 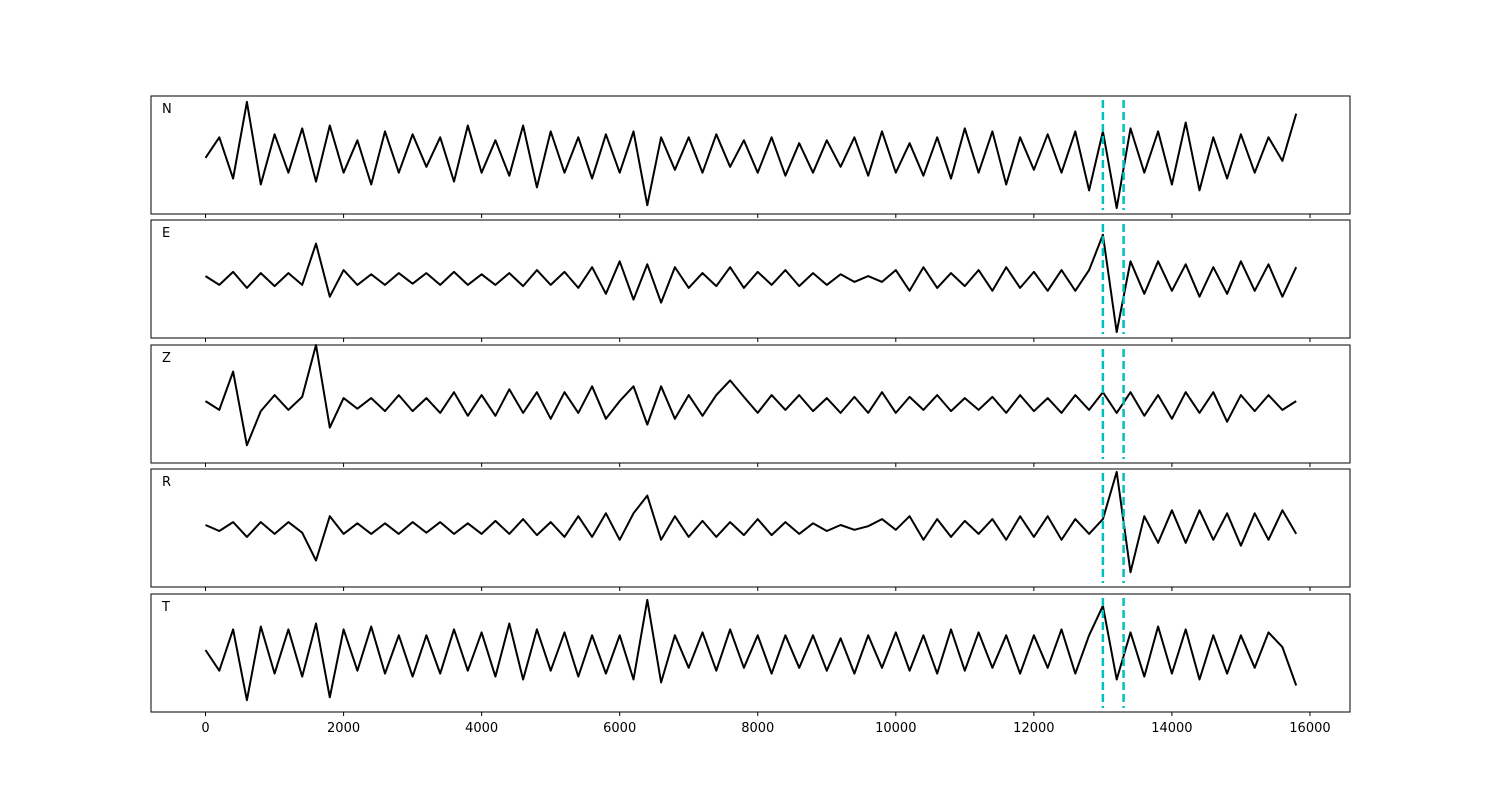 I want to click on panel-label: E, so click(x=166, y=233).